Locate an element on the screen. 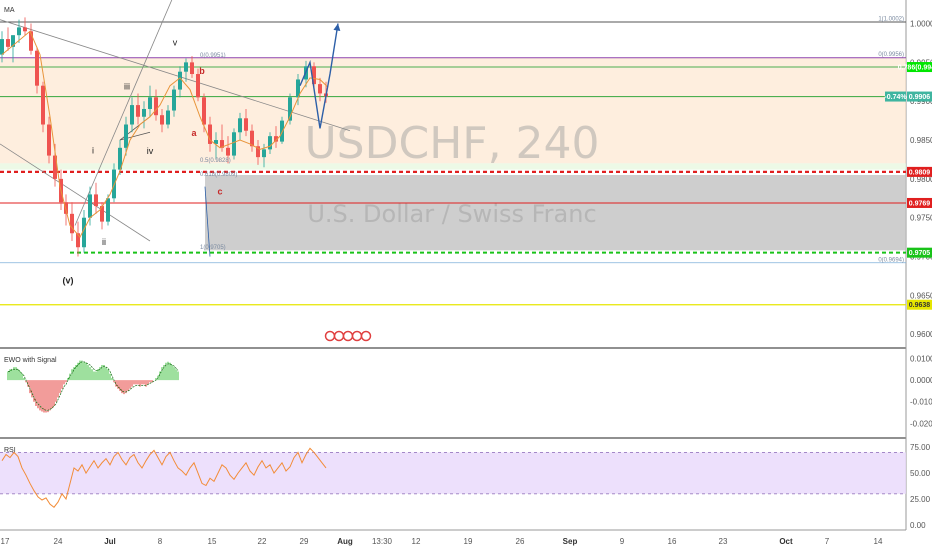  support-zone is located at coordinates (555, 213).